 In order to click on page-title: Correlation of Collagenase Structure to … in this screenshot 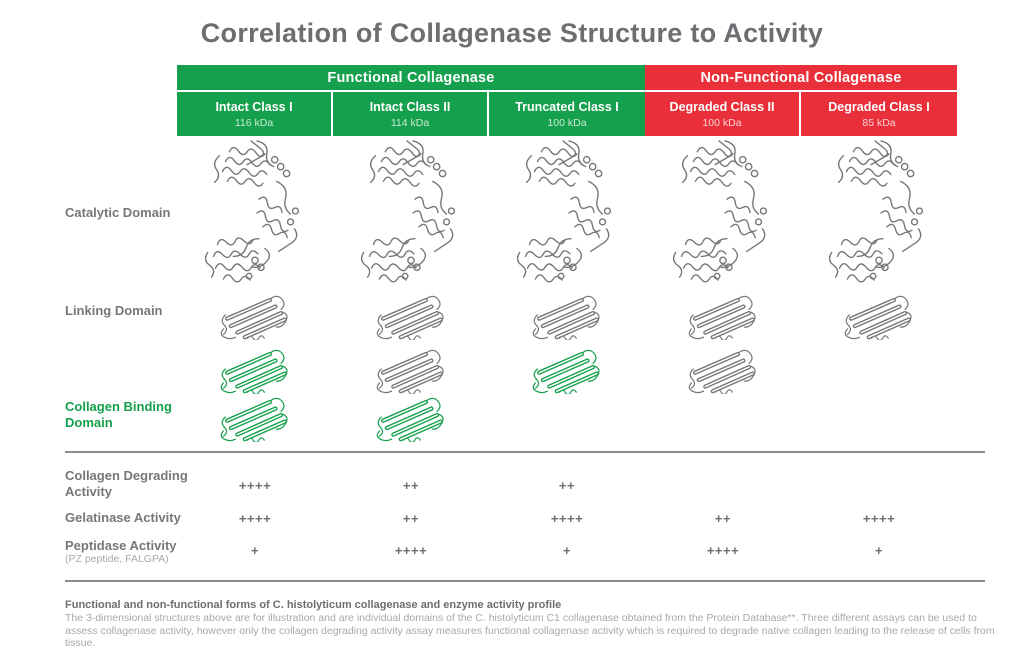, I will do `click(512, 33)`.